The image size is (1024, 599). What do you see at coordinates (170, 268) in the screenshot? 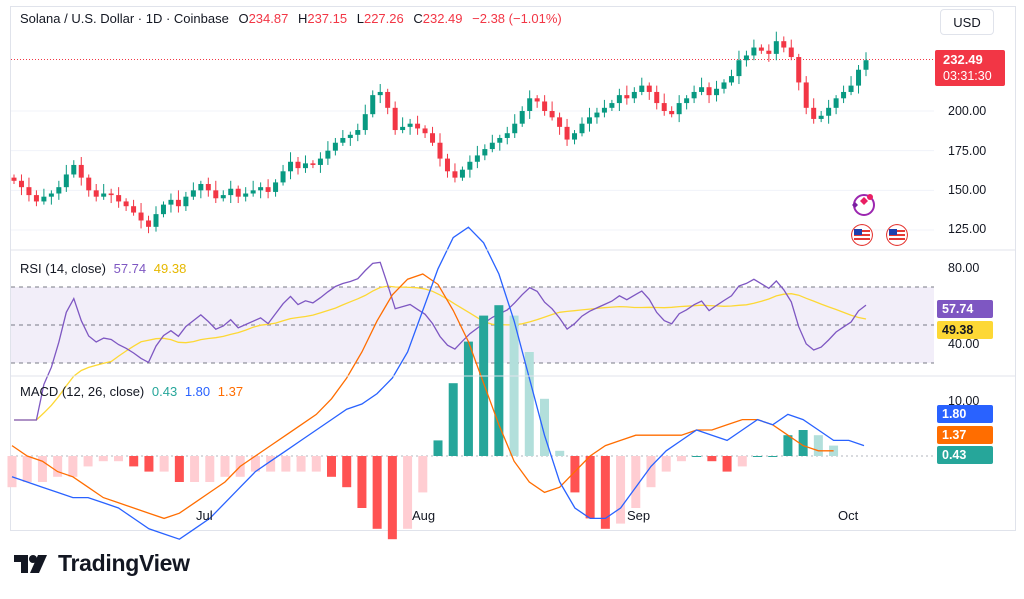
I see `rsi-ma-value: 49.38` at bounding box center [170, 268].